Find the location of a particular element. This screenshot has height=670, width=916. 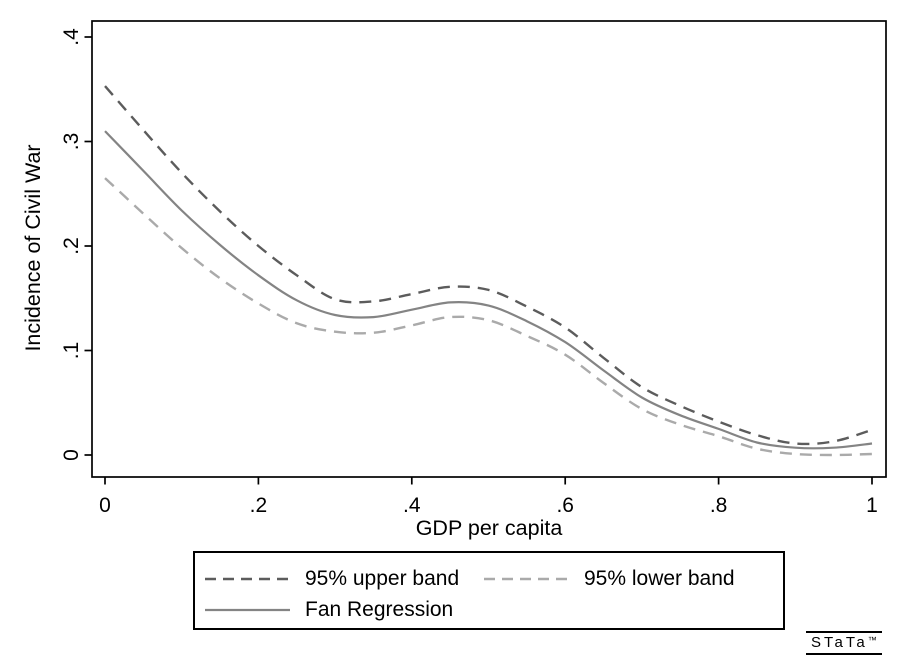

legend-line-sample-upper is located at coordinates (247, 579).